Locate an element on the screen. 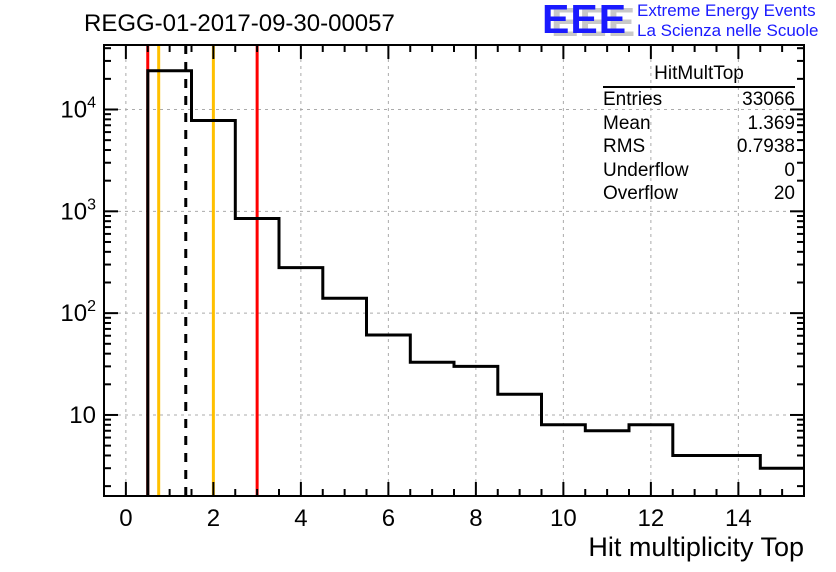 The image size is (836, 572). y-tick-label: 10³ is located at coordinates (78, 210).